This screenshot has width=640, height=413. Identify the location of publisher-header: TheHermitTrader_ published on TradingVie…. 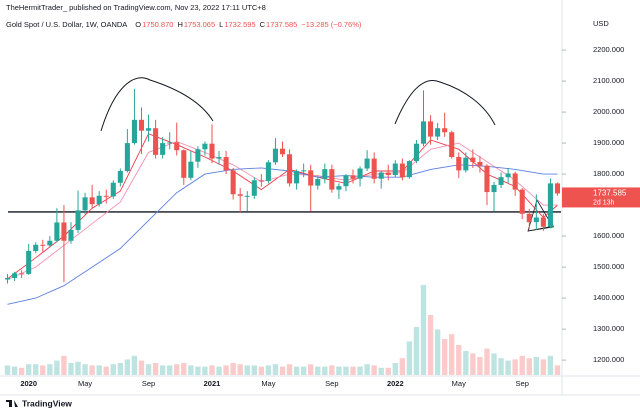
(136, 7).